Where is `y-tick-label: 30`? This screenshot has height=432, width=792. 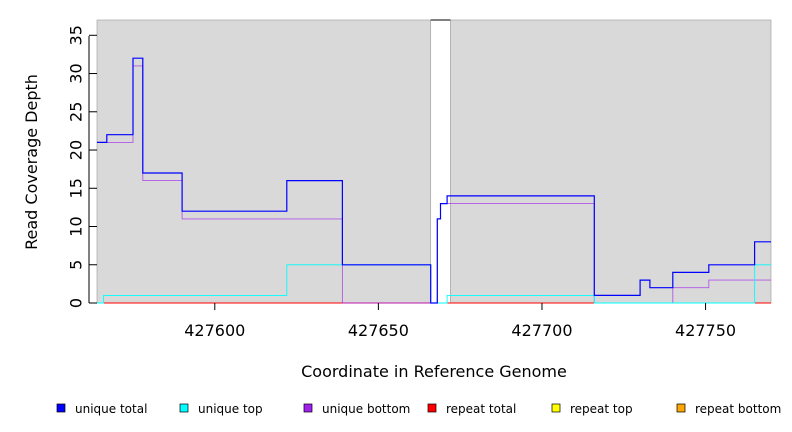 y-tick-label: 30 is located at coordinates (76, 73).